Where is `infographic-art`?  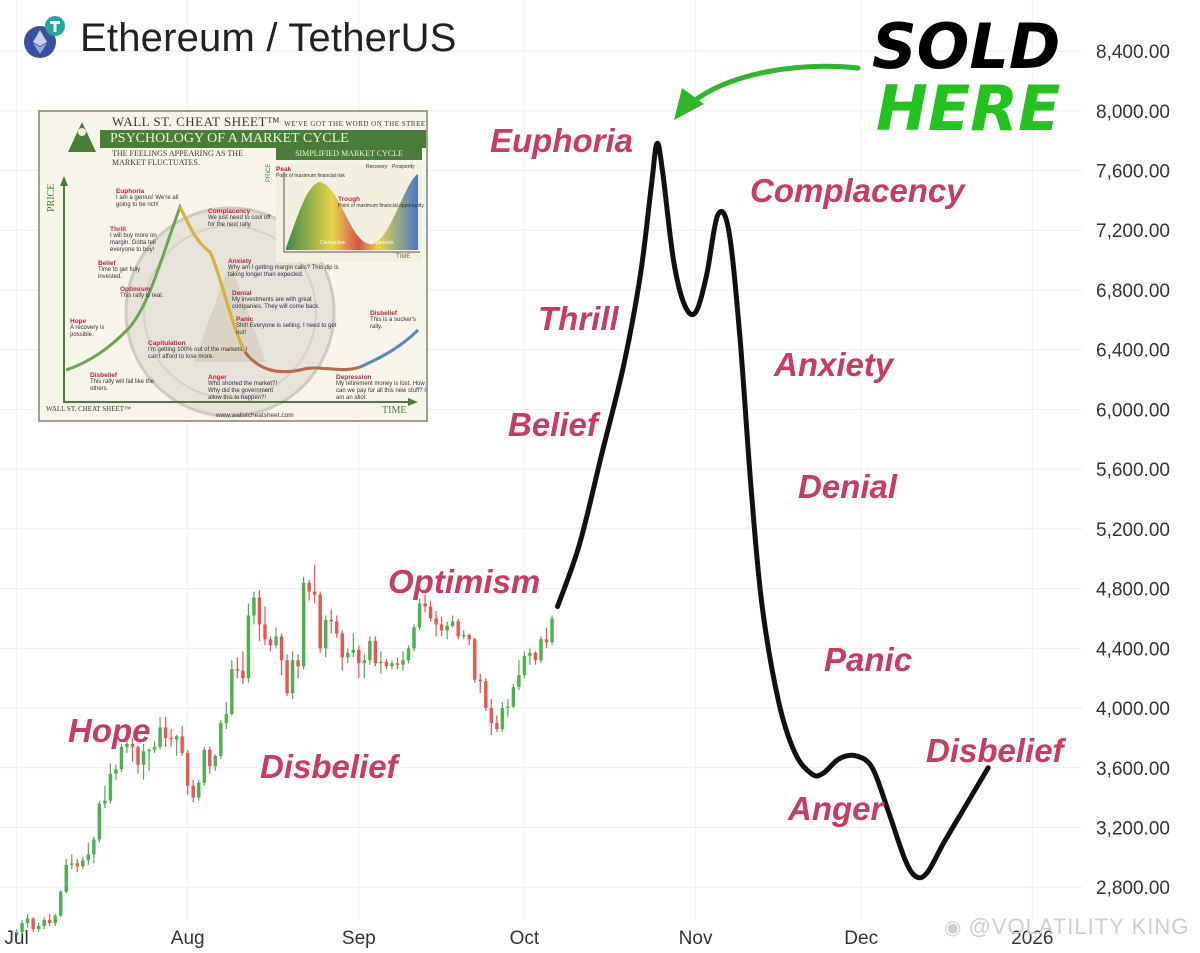 infographic-art is located at coordinates (241, 270).